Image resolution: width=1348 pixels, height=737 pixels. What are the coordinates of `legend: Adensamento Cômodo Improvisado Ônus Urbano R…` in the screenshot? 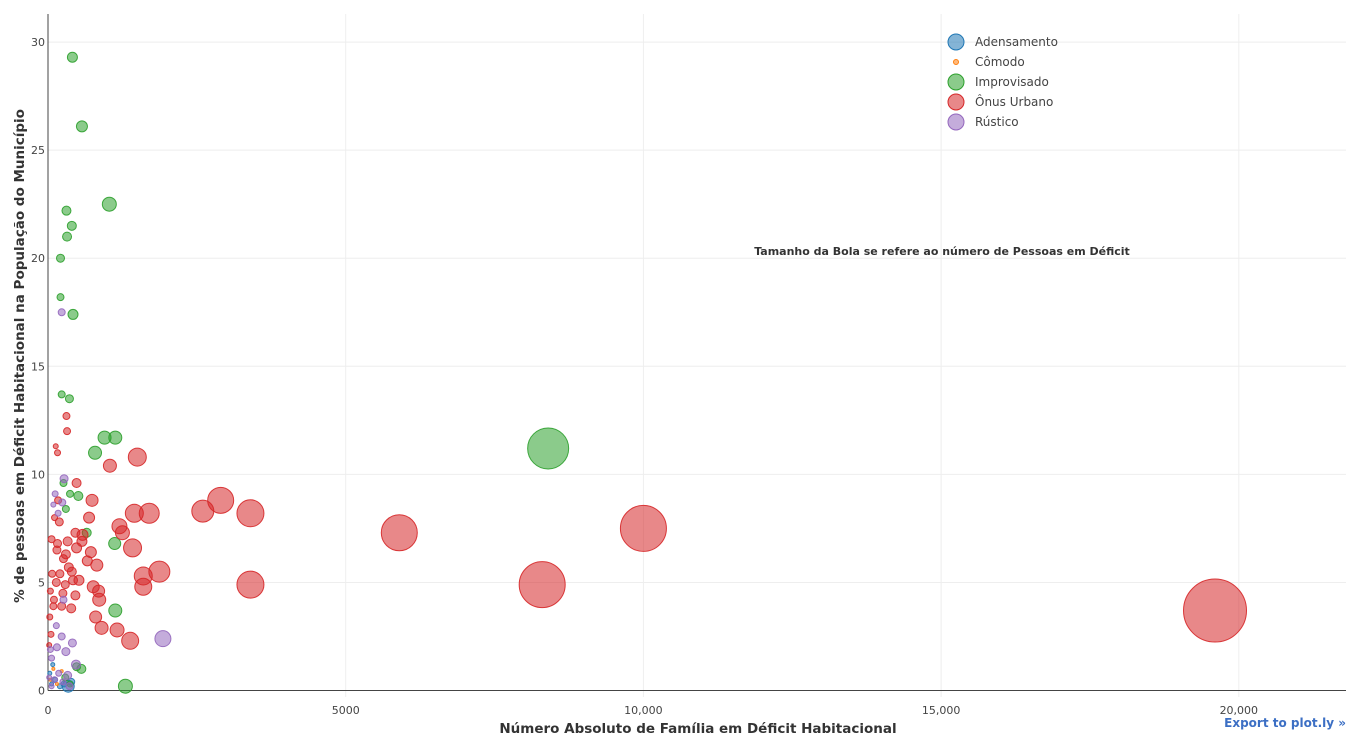 It's located at (1002, 82).